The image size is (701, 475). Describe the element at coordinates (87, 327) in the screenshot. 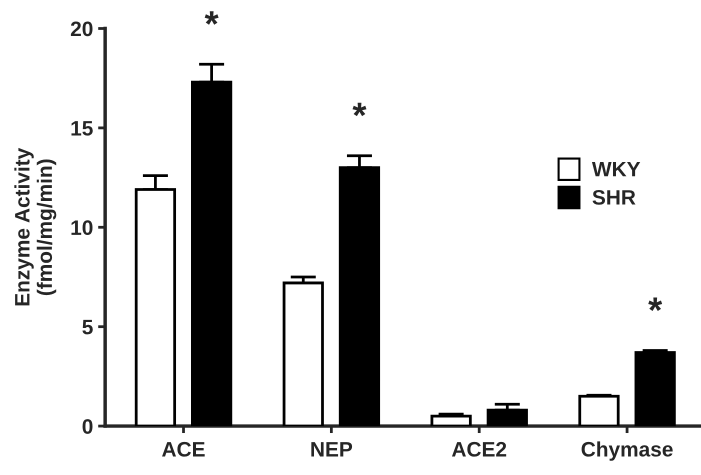

I see `y-tick-label: 5` at that location.